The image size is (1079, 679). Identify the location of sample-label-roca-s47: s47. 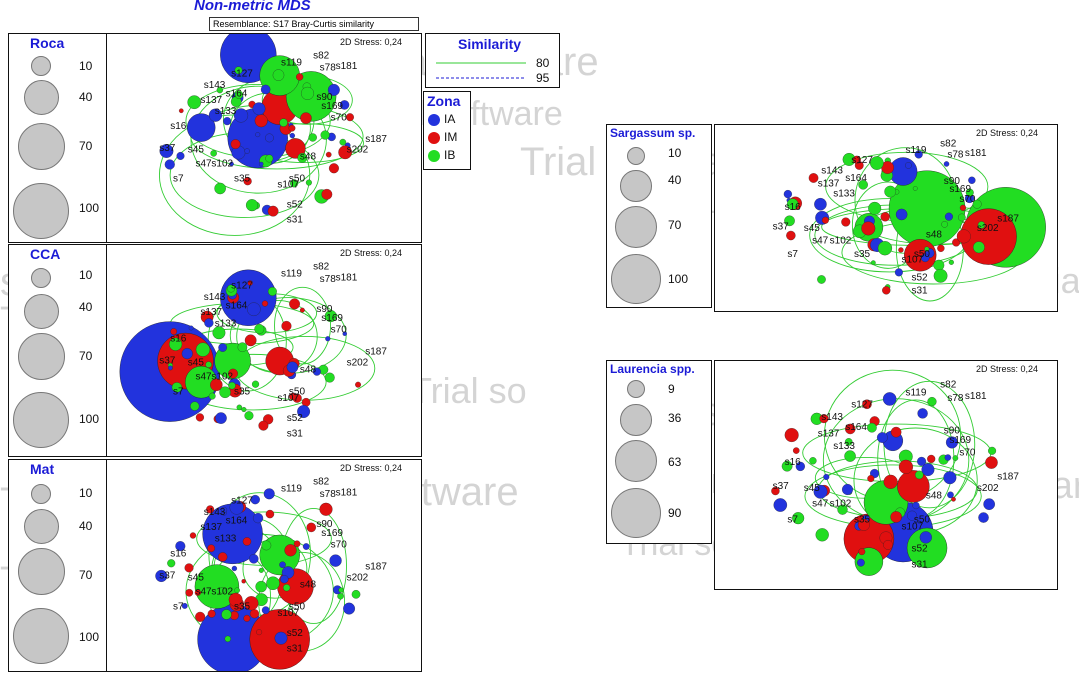
(203, 164).